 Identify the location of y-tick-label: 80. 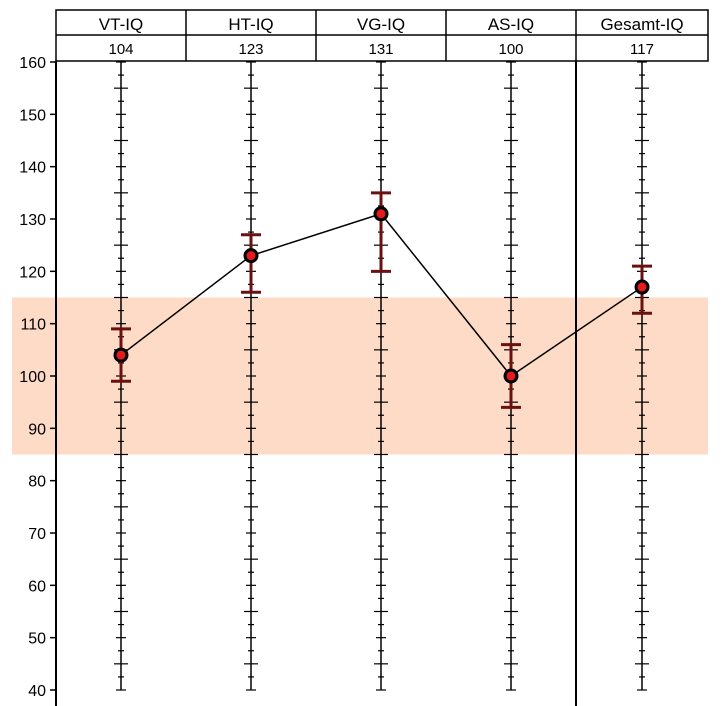
(37, 482).